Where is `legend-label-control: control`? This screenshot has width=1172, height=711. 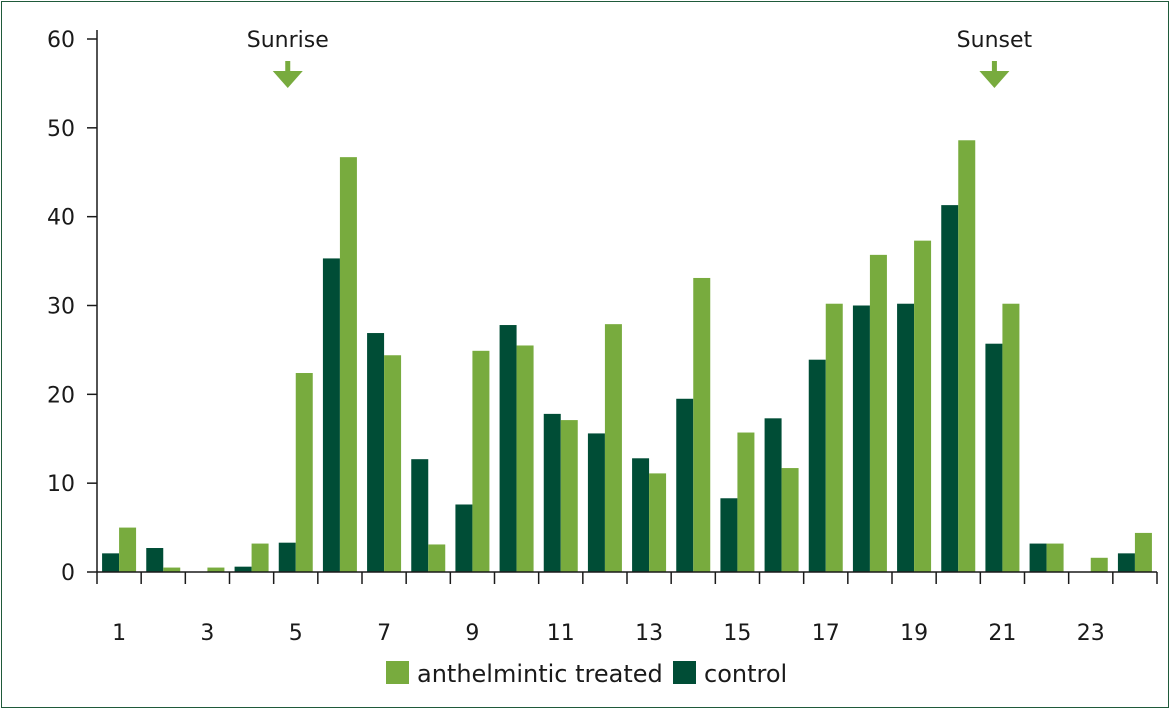 legend-label-control: control is located at coordinates (745, 674).